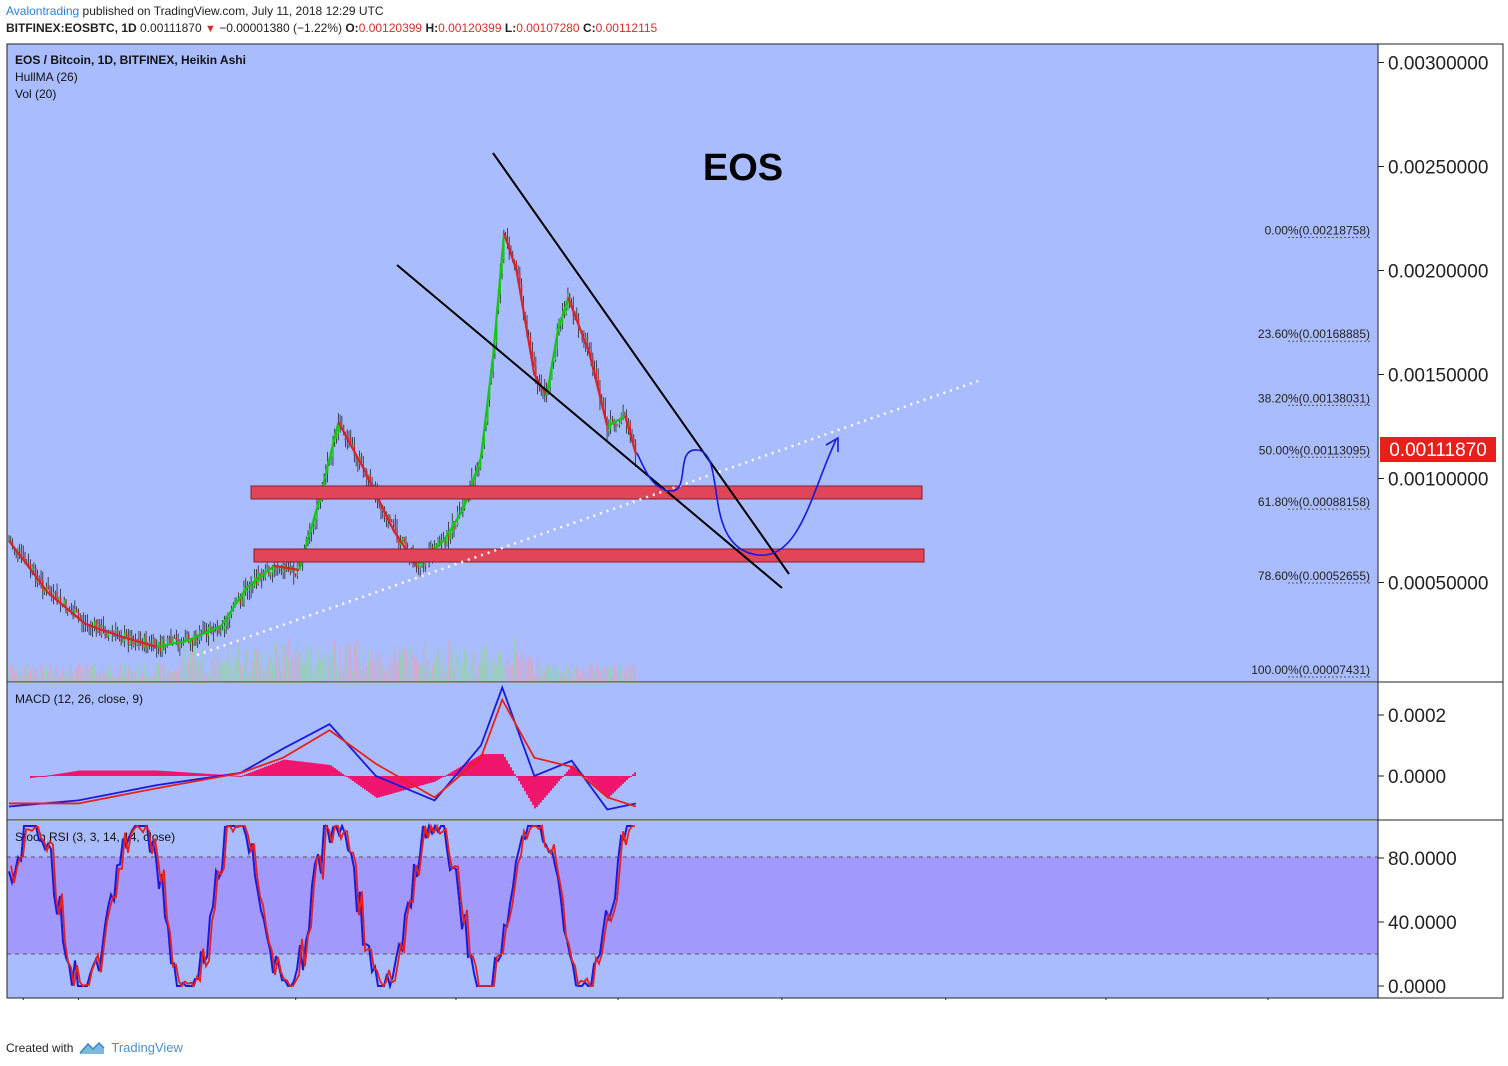  I want to click on stoch-axis-ticks: 80.0000 40.0000 0.0000, so click(1417, 923).